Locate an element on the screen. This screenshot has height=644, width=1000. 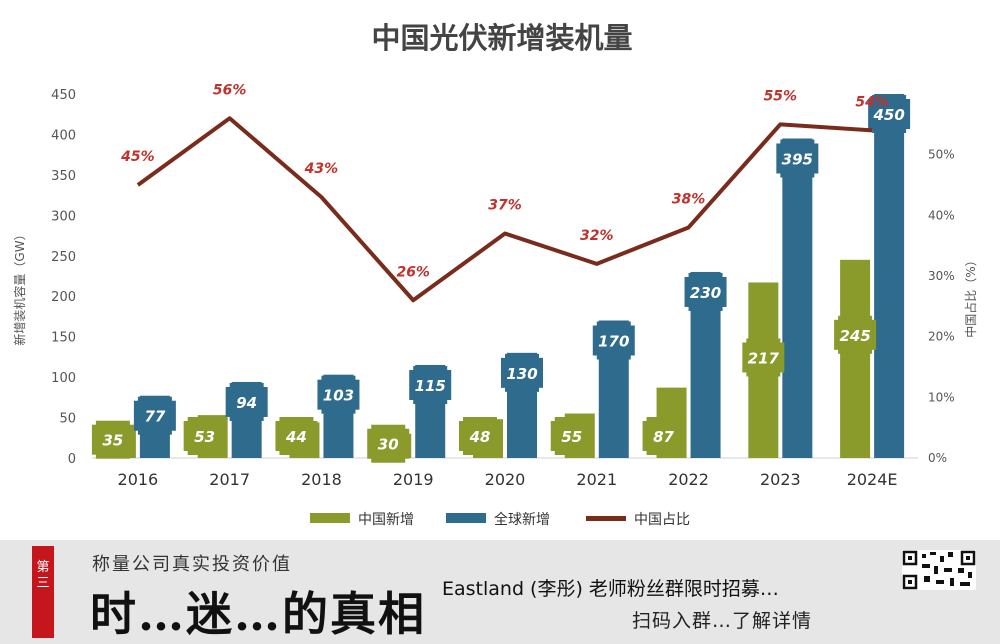
line-data-label: 38% is located at coordinates (689, 199).